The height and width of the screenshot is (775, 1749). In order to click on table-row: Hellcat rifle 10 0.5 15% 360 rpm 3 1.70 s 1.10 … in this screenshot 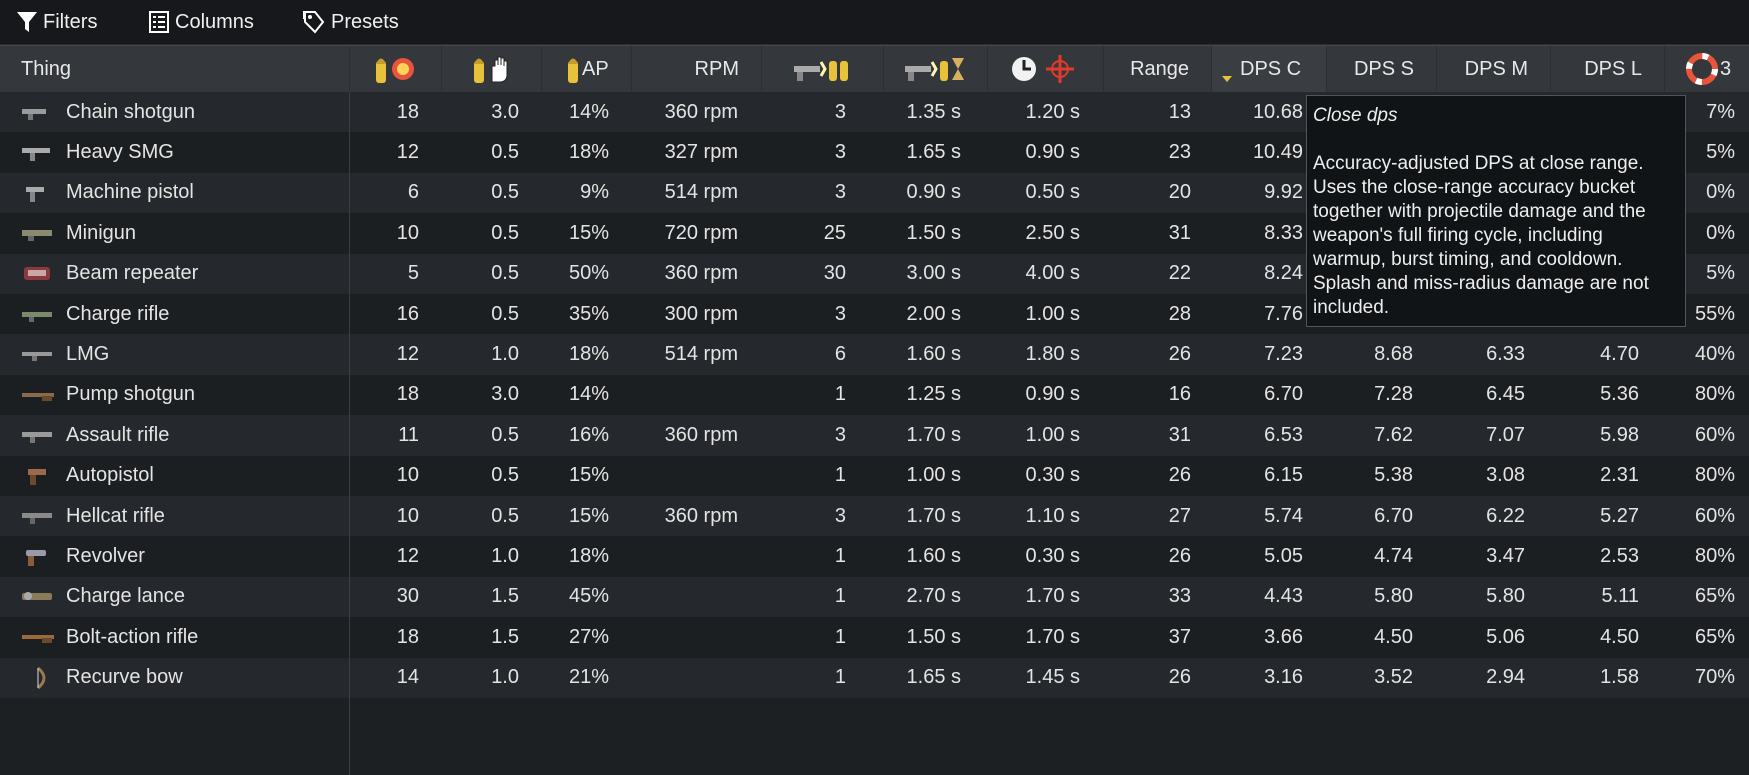, I will do `click(874, 516)`.